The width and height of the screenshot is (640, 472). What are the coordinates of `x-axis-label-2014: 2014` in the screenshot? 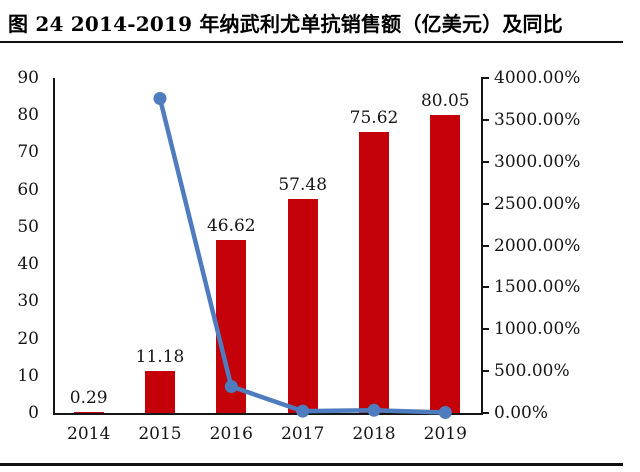 It's located at (89, 434).